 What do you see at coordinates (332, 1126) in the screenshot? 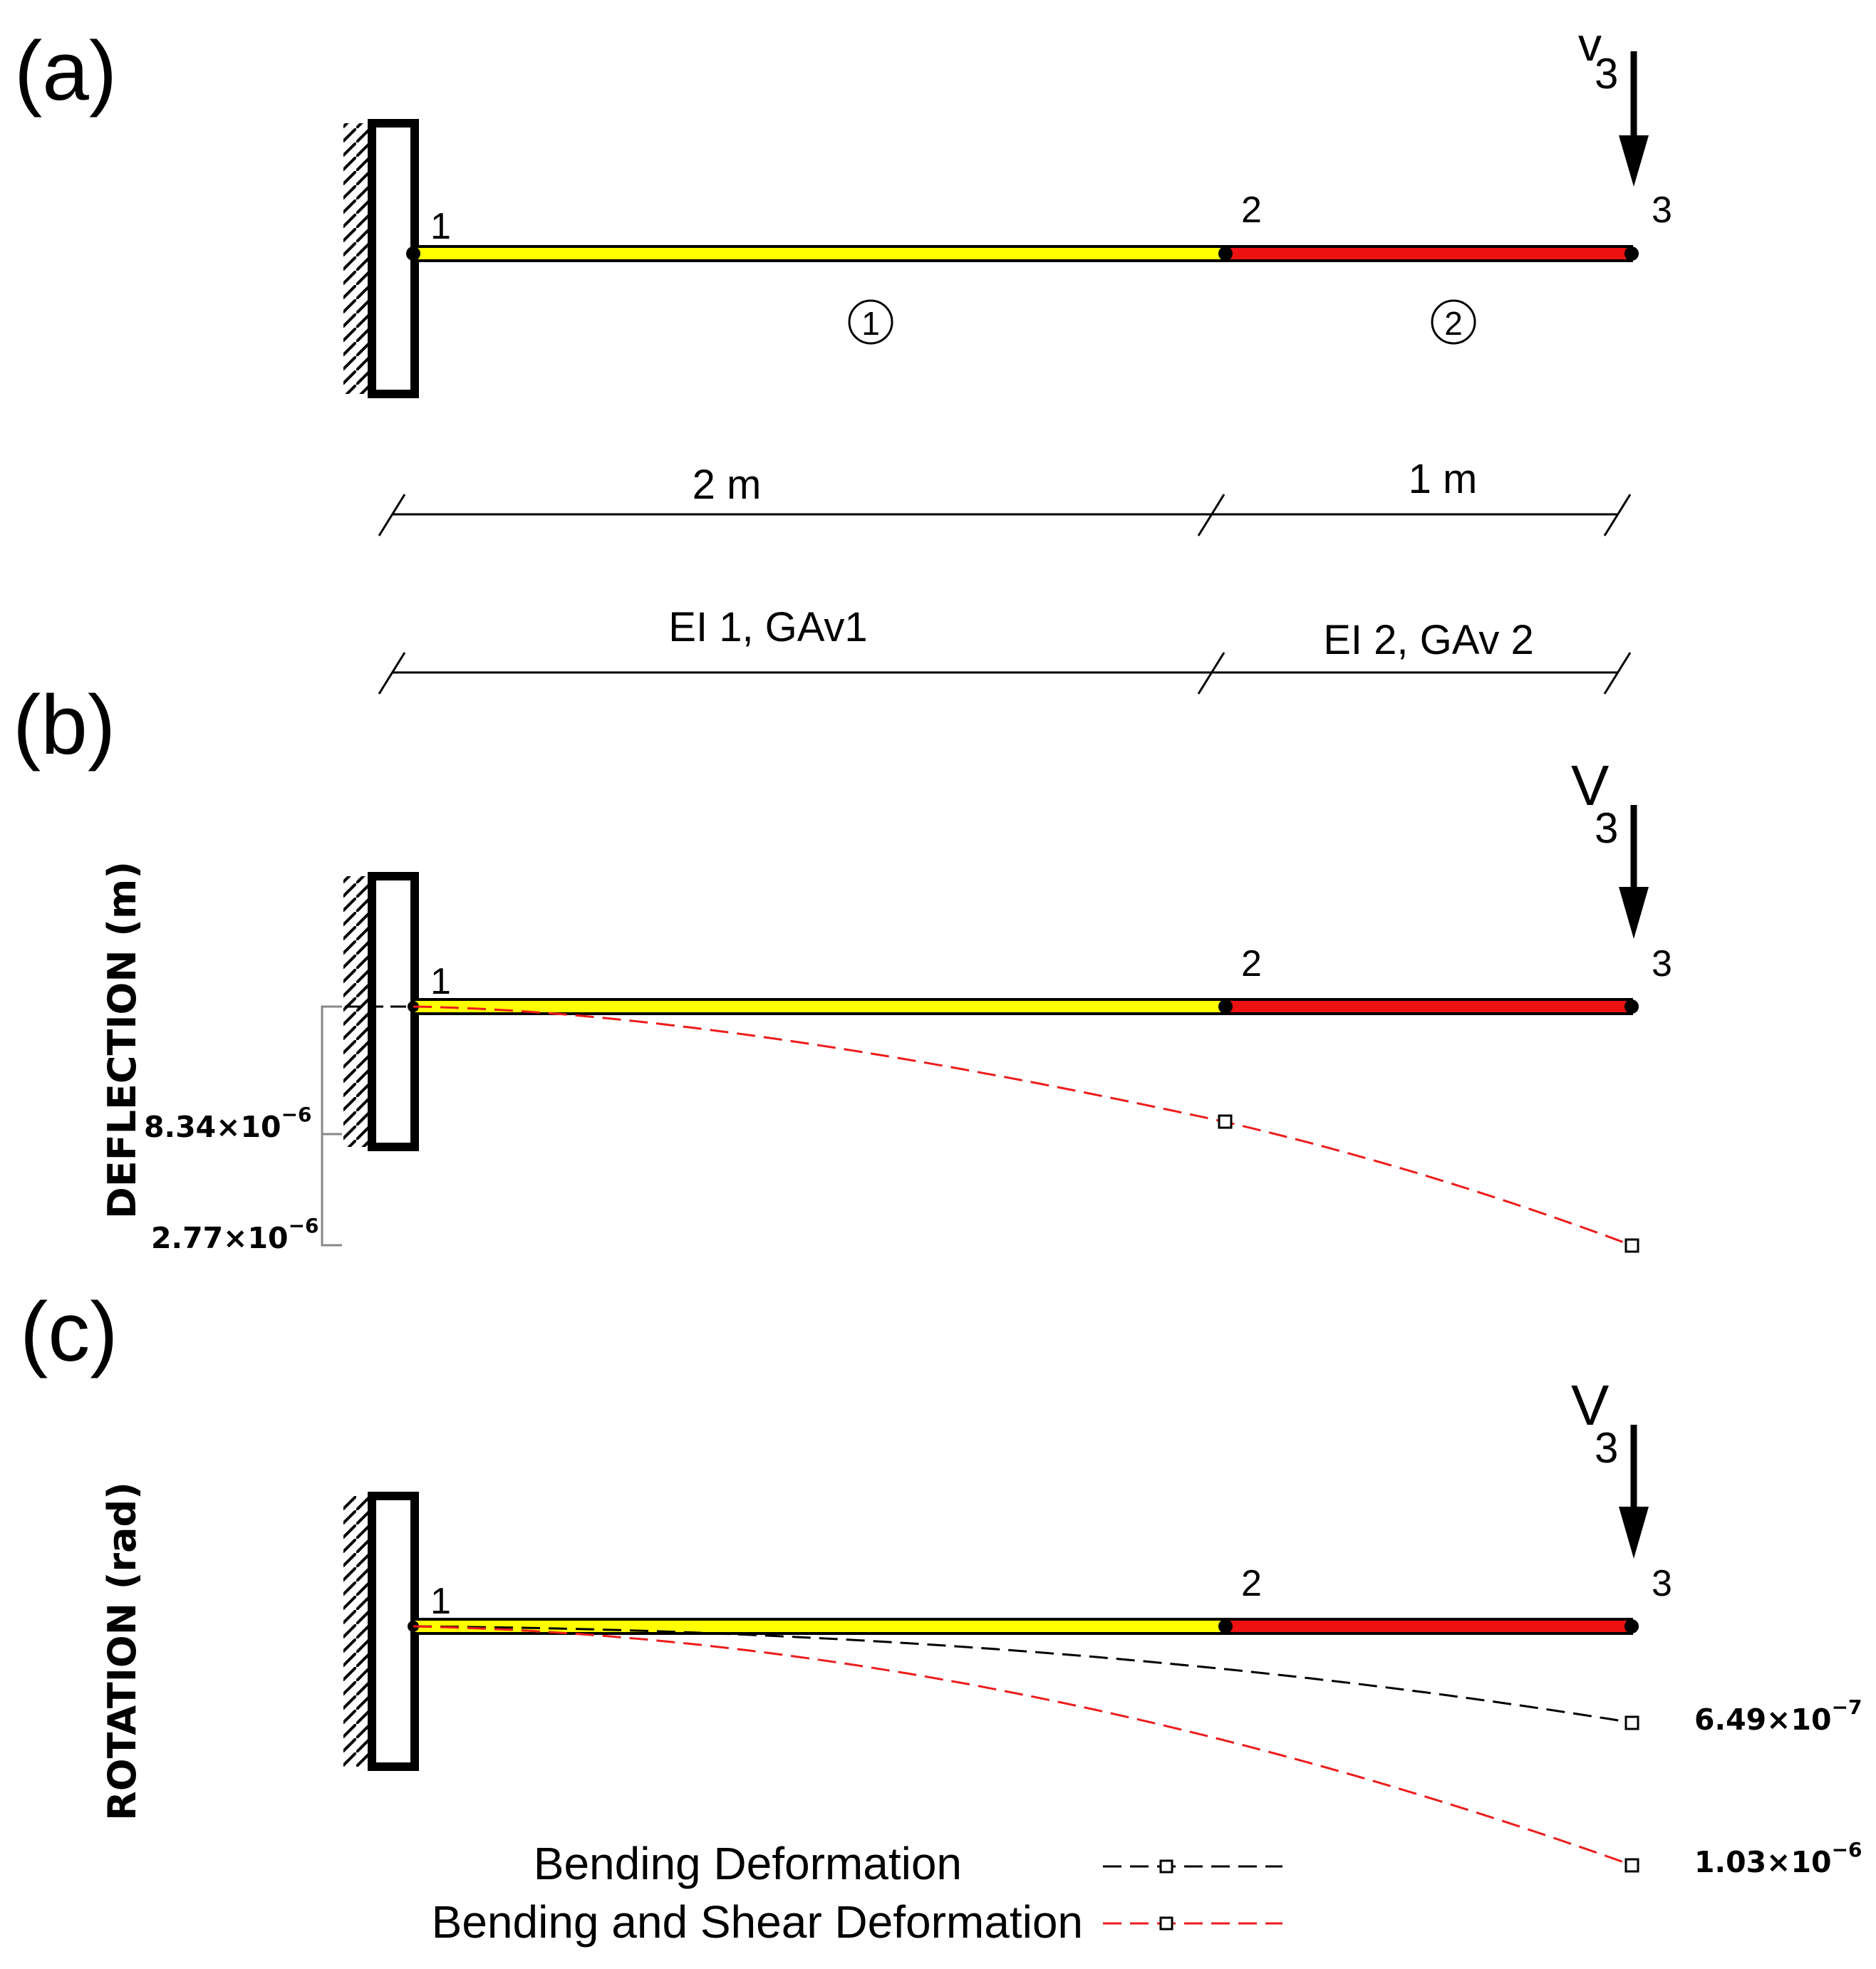
I see `deflection-bracket` at bounding box center [332, 1126].